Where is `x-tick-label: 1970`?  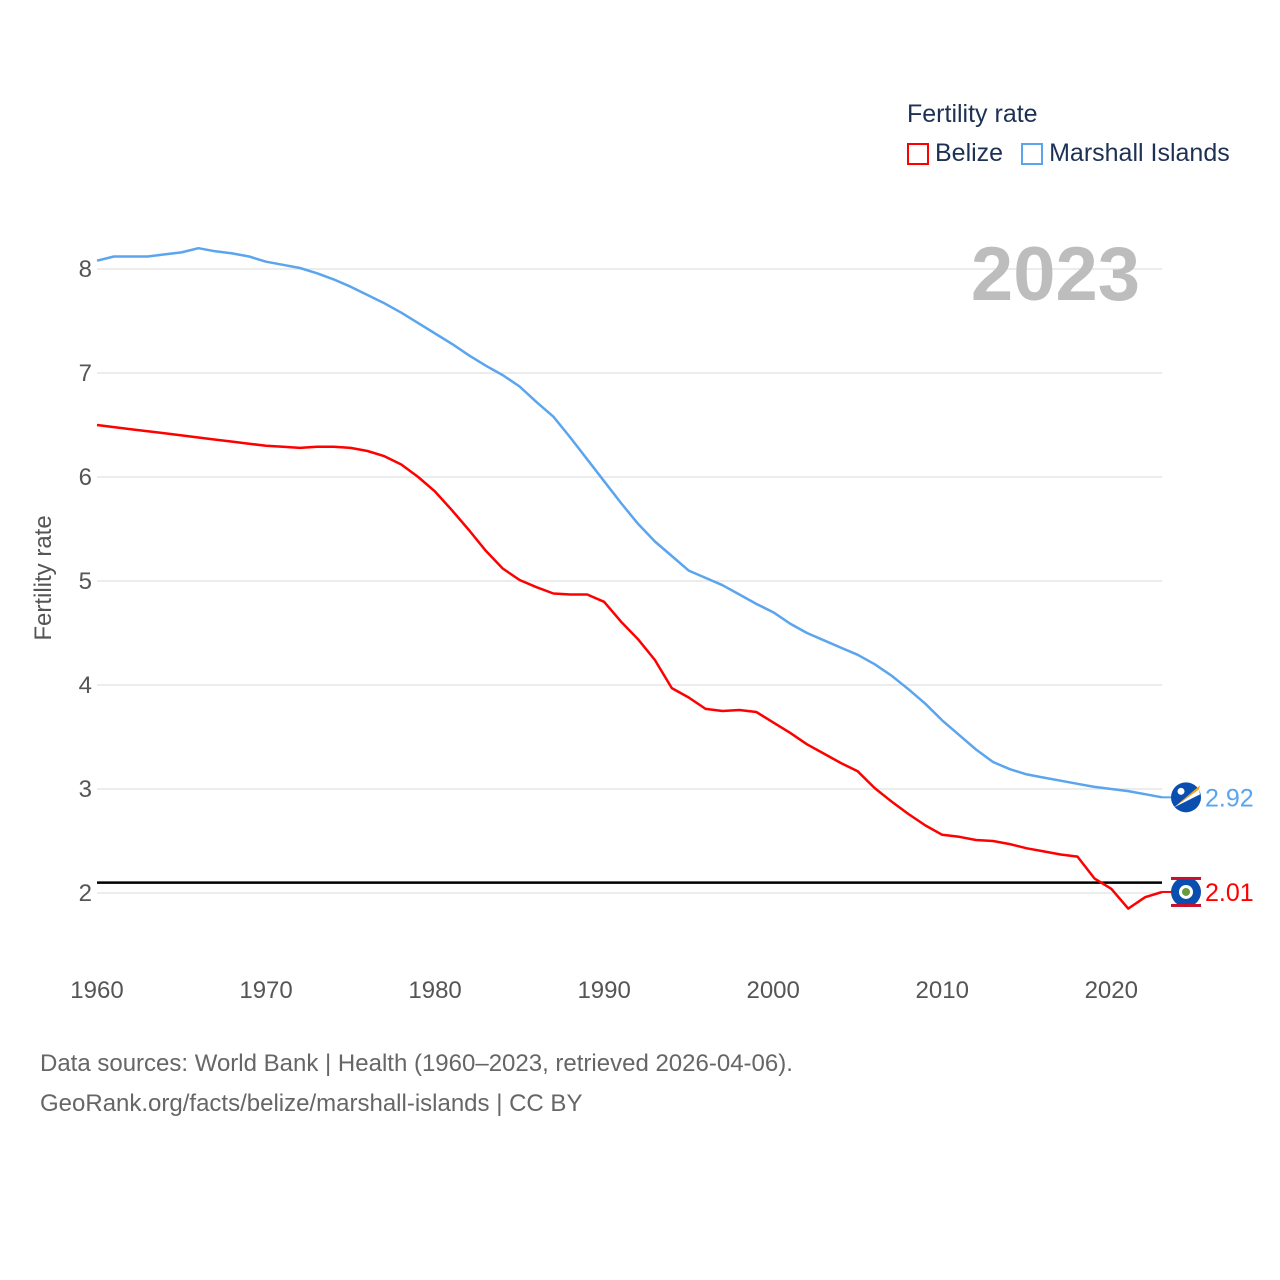
x-tick-label: 1970 is located at coordinates (265, 990).